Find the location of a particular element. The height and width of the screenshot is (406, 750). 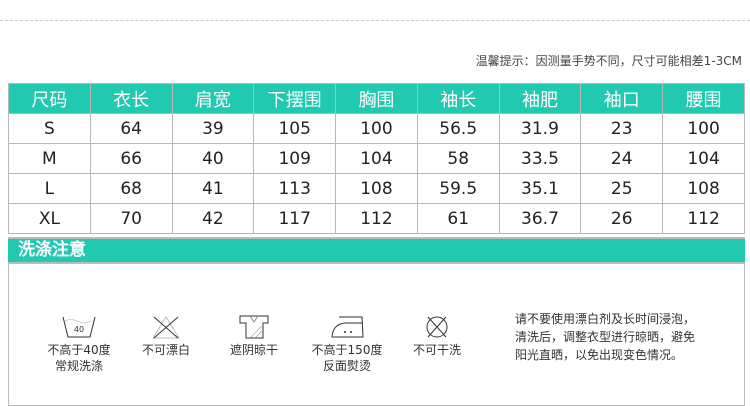

table-cell: 24 is located at coordinates (622, 158).